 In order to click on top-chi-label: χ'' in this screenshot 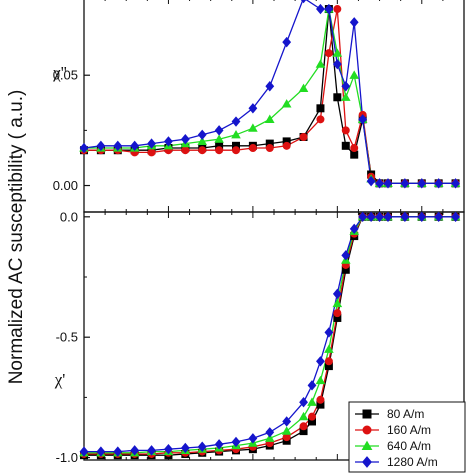, I will do `click(59, 72)`.